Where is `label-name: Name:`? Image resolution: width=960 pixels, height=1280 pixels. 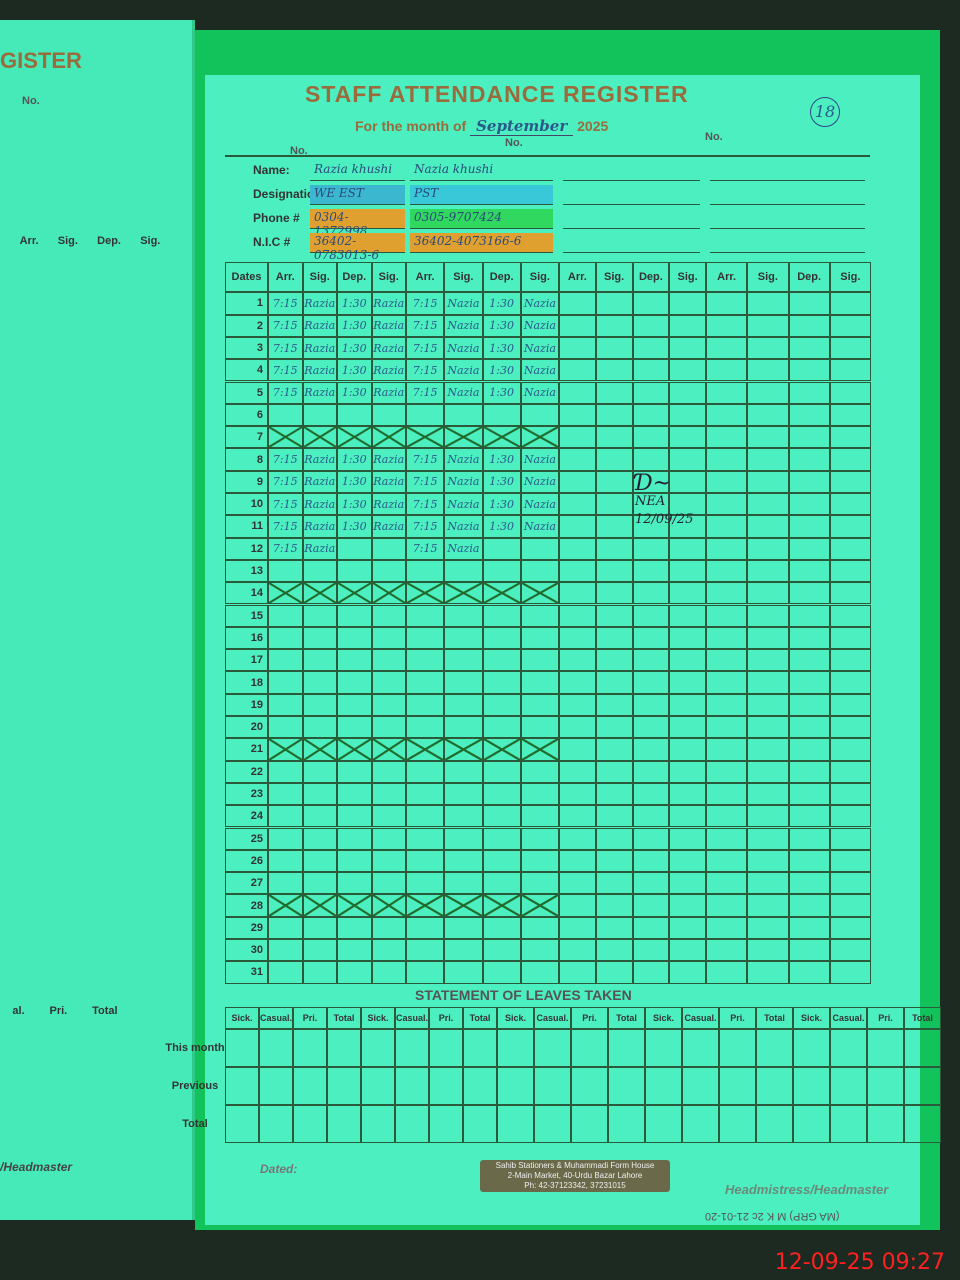
label-name: Name: is located at coordinates (271, 170).